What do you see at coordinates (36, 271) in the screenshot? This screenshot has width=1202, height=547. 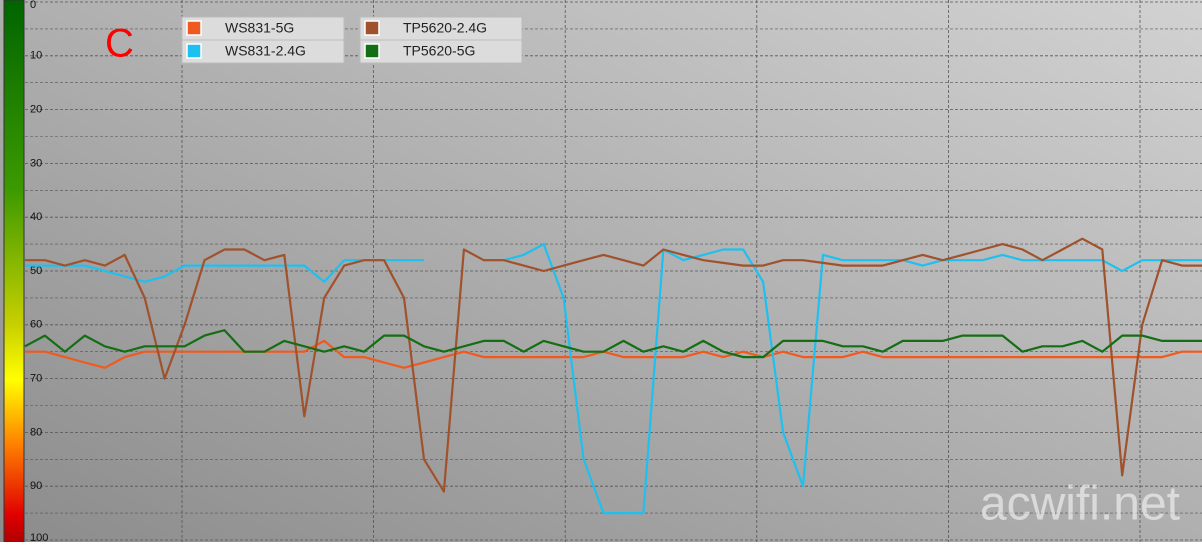 I see `y-tick-label: 50` at bounding box center [36, 271].